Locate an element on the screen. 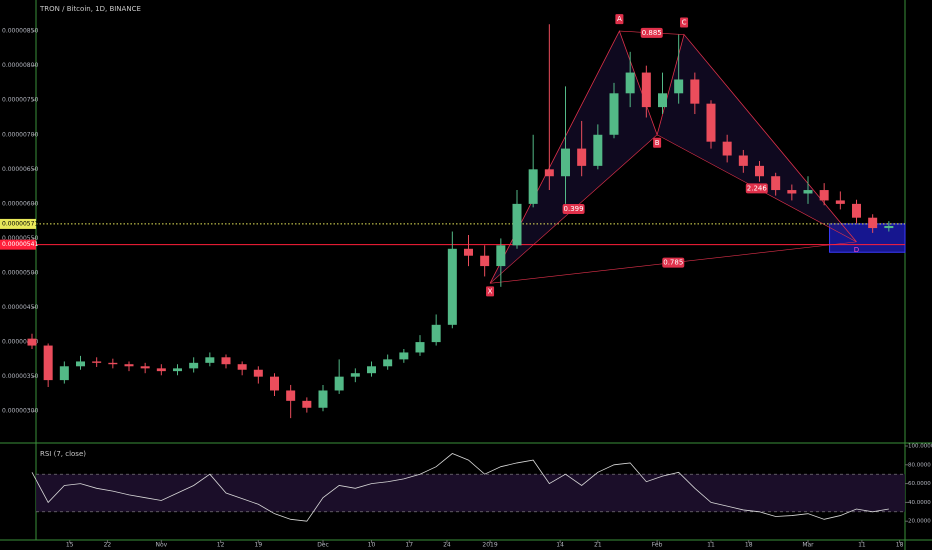 The image size is (932, 550). pattern-point-label: X is located at coordinates (490, 291).